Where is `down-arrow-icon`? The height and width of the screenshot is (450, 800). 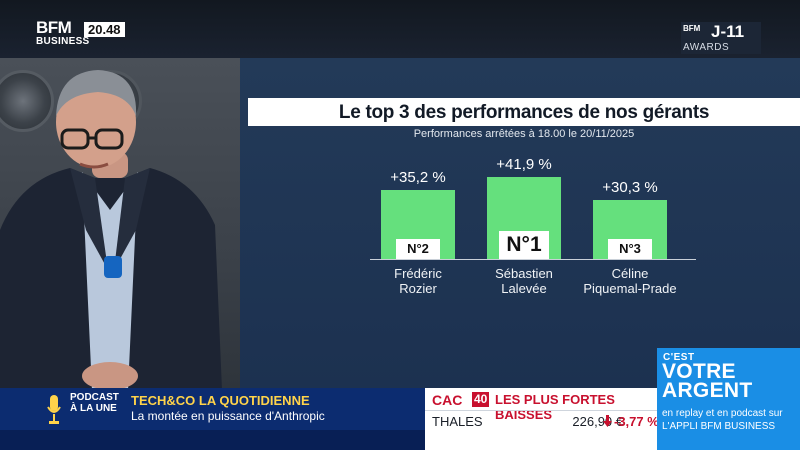 down-arrow-icon is located at coordinates (607, 421).